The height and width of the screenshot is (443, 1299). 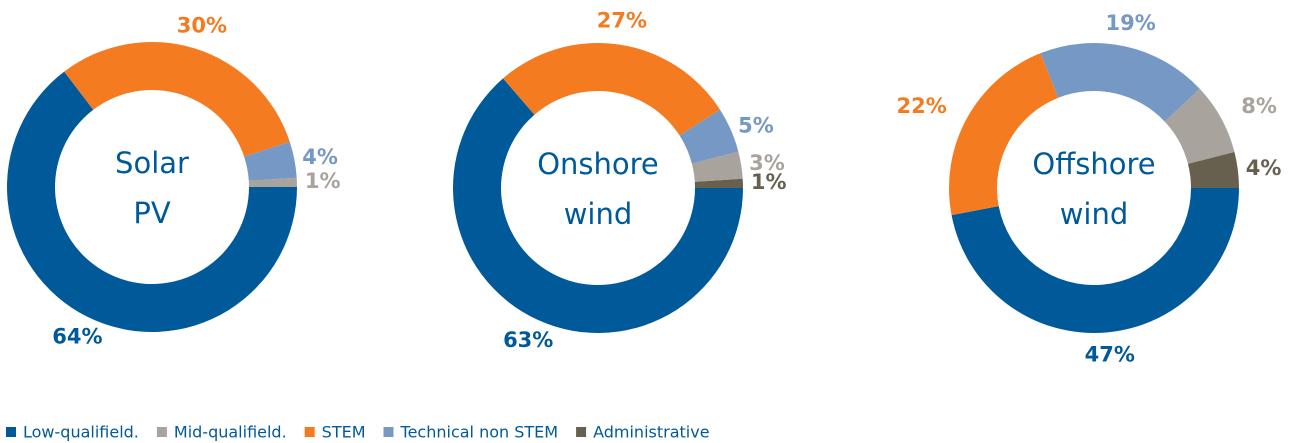 I want to click on value-label: 63%, so click(x=528, y=340).